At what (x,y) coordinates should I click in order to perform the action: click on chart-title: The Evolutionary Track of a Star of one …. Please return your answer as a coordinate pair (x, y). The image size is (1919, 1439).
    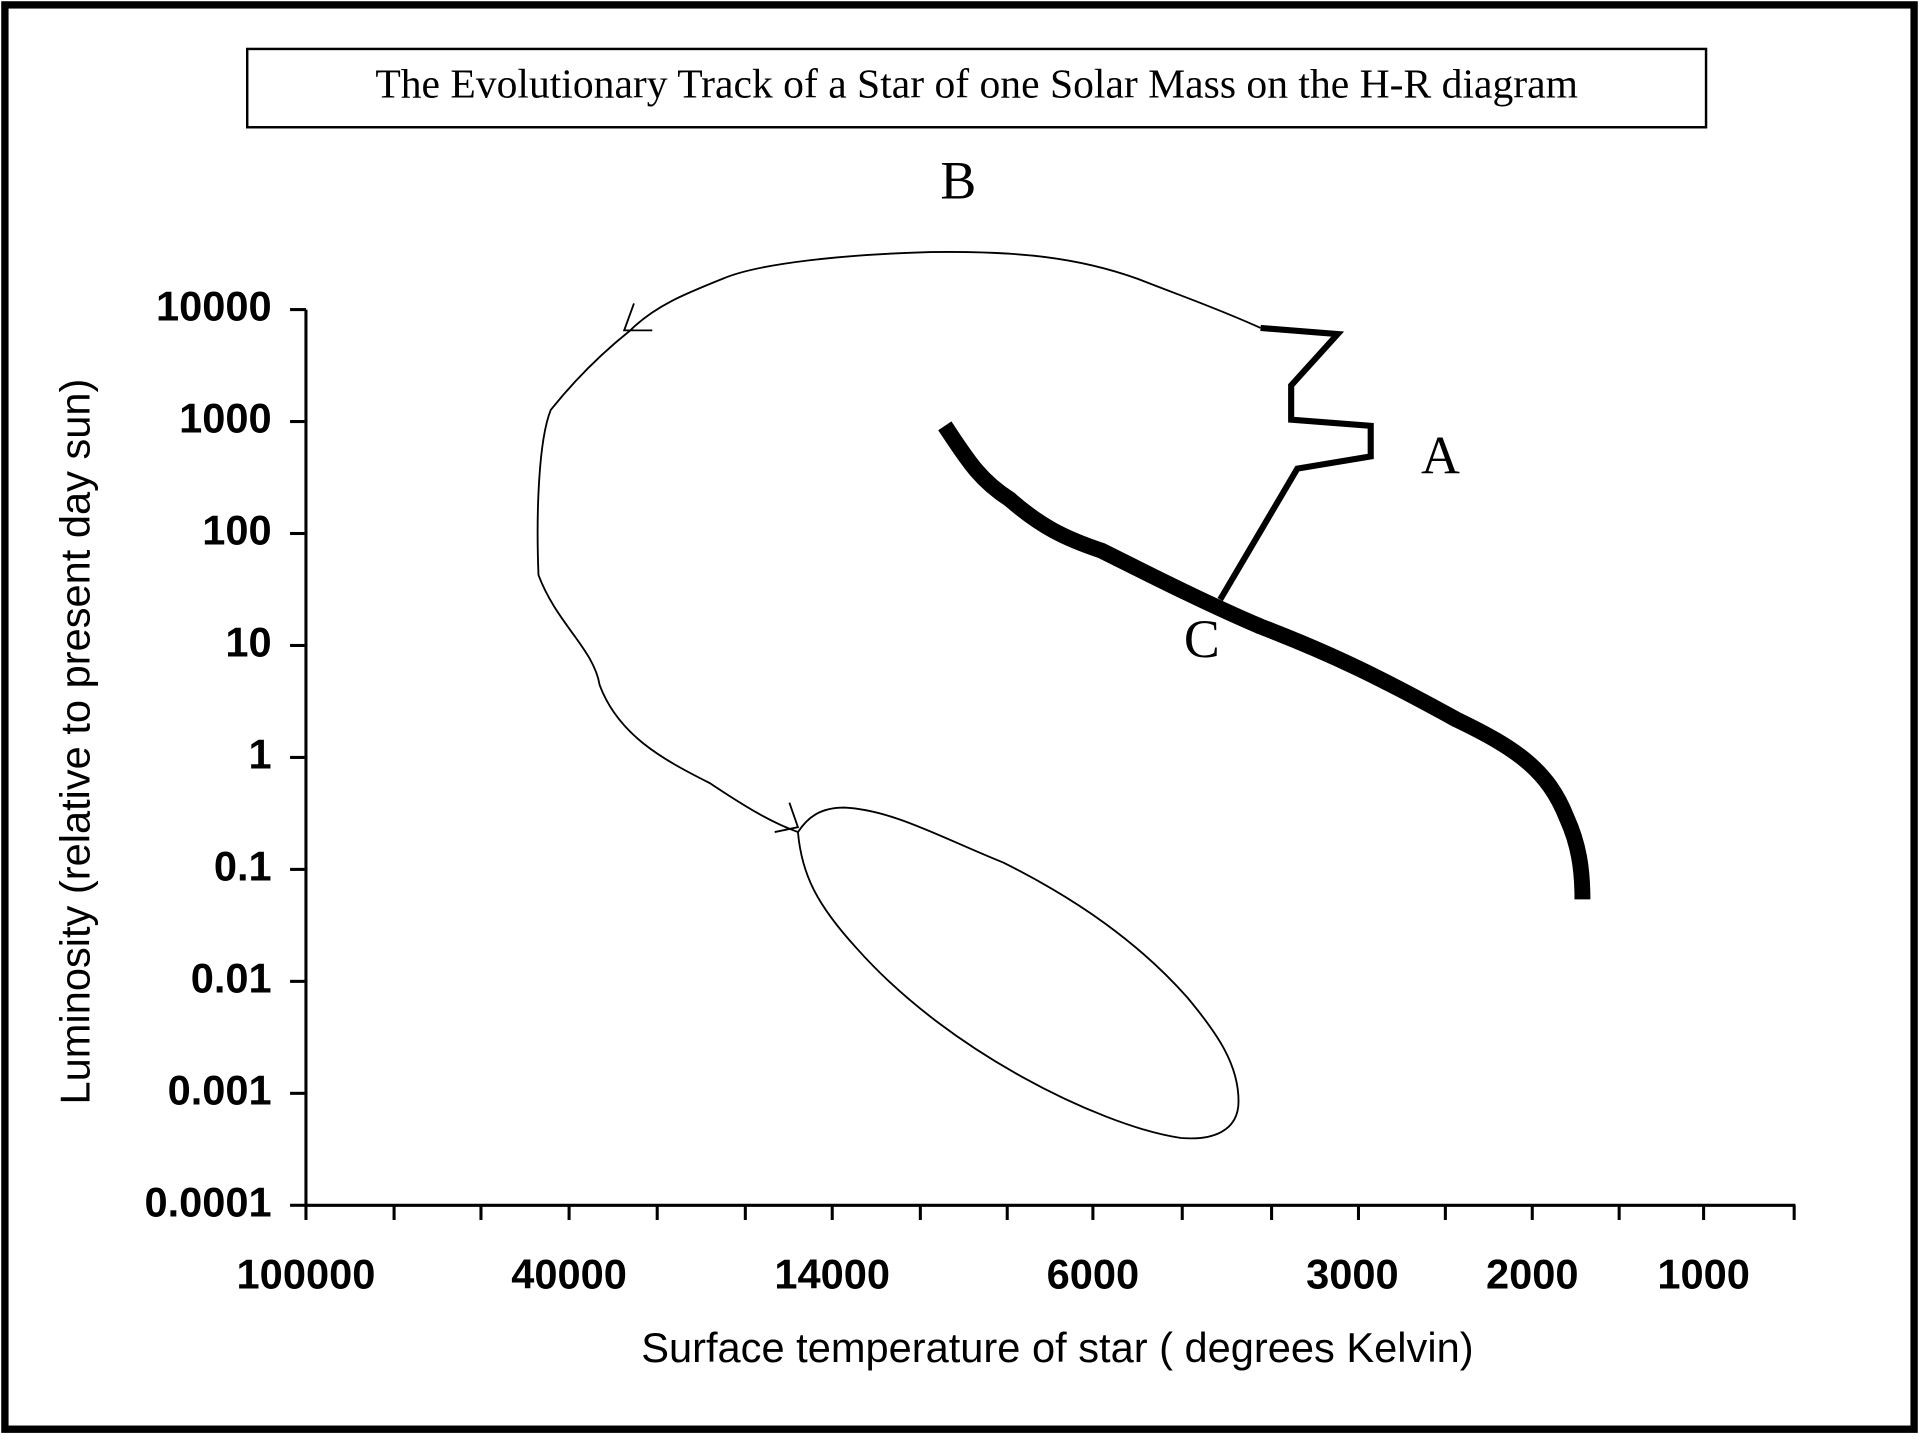
    Looking at the image, I should click on (976, 84).